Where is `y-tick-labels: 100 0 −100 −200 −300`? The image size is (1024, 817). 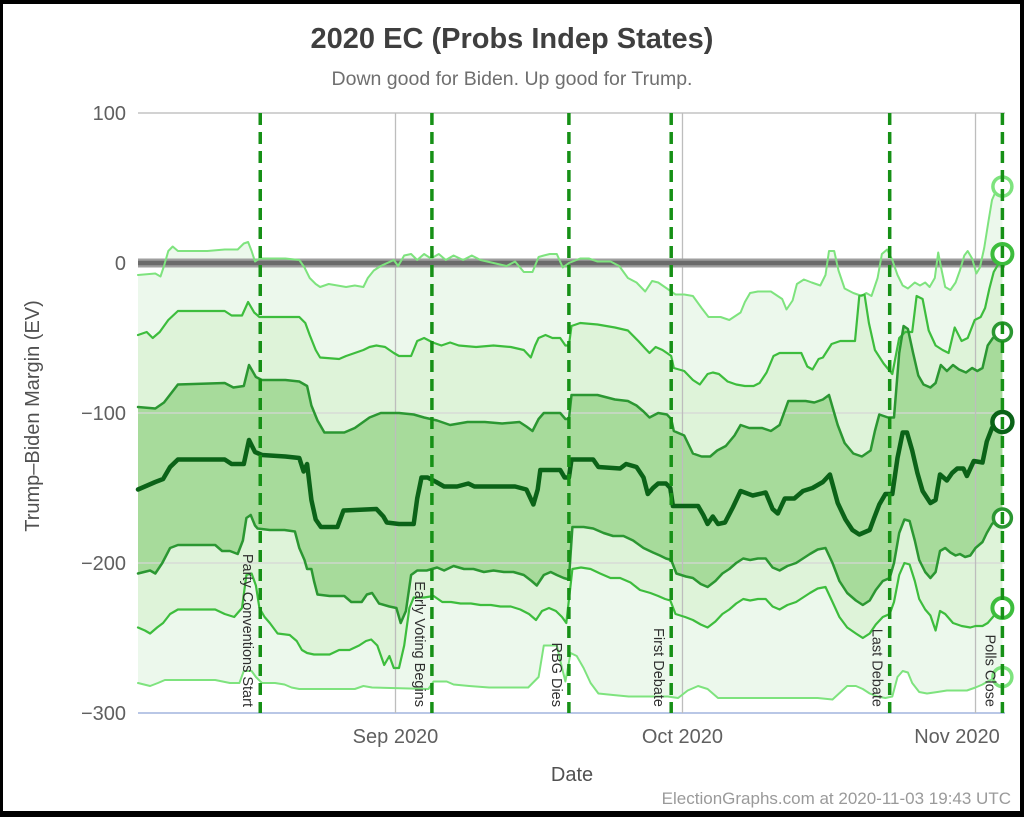 y-tick-labels: 100 0 −100 −200 −300 is located at coordinates (103, 414).